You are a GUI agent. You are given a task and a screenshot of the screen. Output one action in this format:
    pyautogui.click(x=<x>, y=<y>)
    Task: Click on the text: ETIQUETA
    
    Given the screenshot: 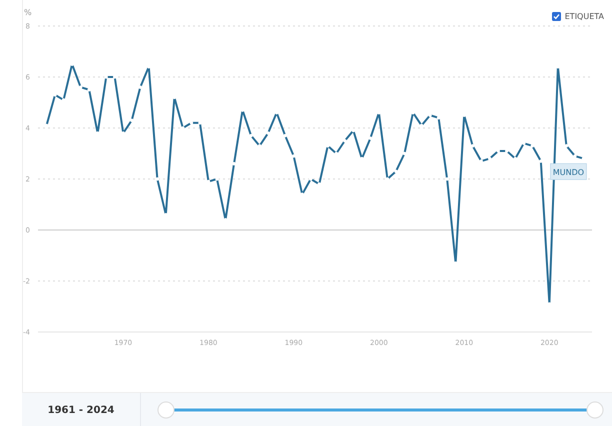 What is the action you would take?
    pyautogui.click(x=584, y=16)
    